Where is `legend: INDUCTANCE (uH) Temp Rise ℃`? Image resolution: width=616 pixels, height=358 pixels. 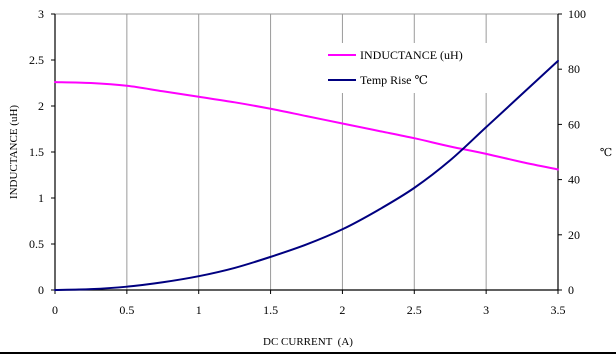 legend: INDUCTANCE (uH) Temp Rise ℃ is located at coordinates (406, 68).